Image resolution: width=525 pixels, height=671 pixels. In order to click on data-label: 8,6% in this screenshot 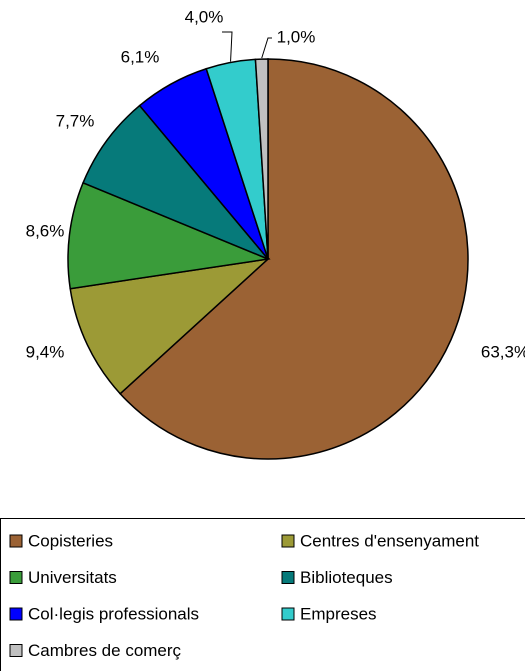, I will do `click(45, 230)`.